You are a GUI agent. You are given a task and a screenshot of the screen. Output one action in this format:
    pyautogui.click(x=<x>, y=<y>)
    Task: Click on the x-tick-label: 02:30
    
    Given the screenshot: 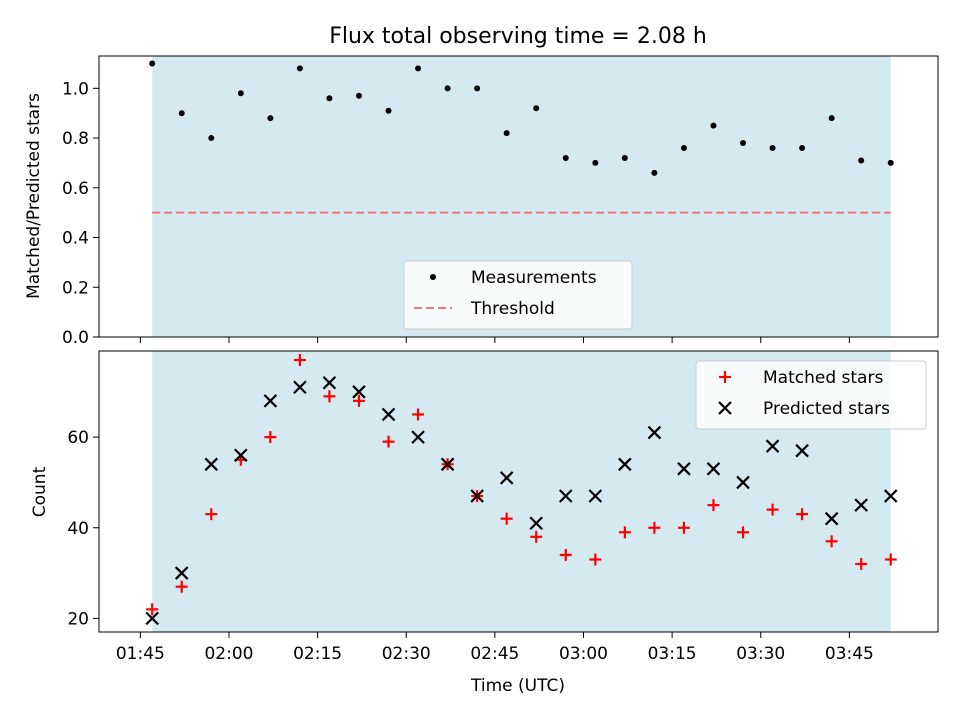 What is the action you would take?
    pyautogui.click(x=406, y=654)
    